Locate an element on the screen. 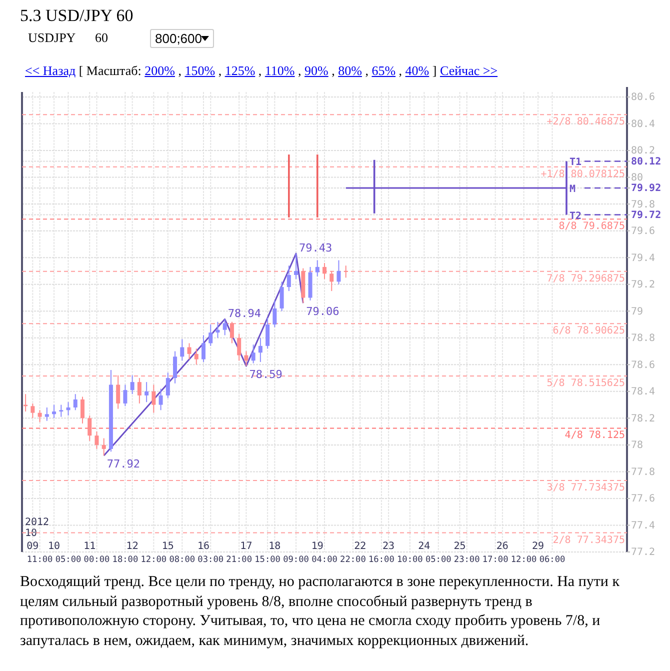 The width and height of the screenshot is (670, 671). y-tick-label: 78.4 is located at coordinates (643, 392).